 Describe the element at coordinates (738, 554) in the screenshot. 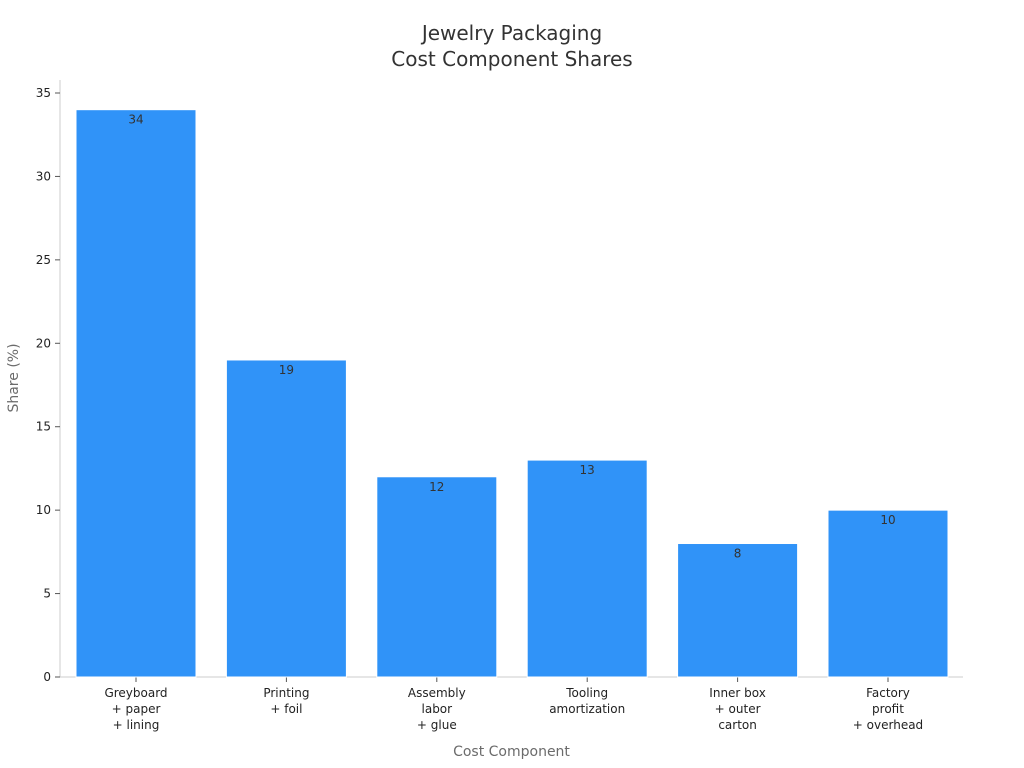

I see `bar-value-label: 8` at that location.